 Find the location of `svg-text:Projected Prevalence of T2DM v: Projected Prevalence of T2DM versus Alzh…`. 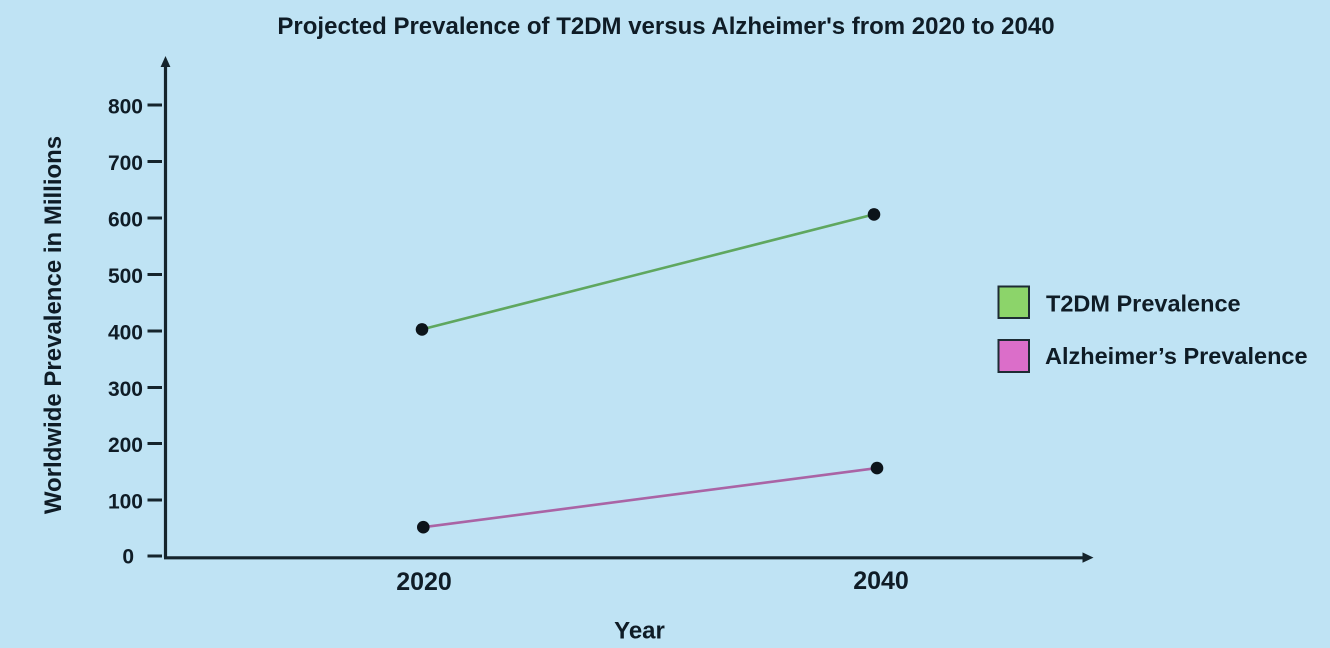

svg-text:Projected Prevalence of T2DM v: Projected Prevalence of T2DM versus Alzh… is located at coordinates (665, 26).